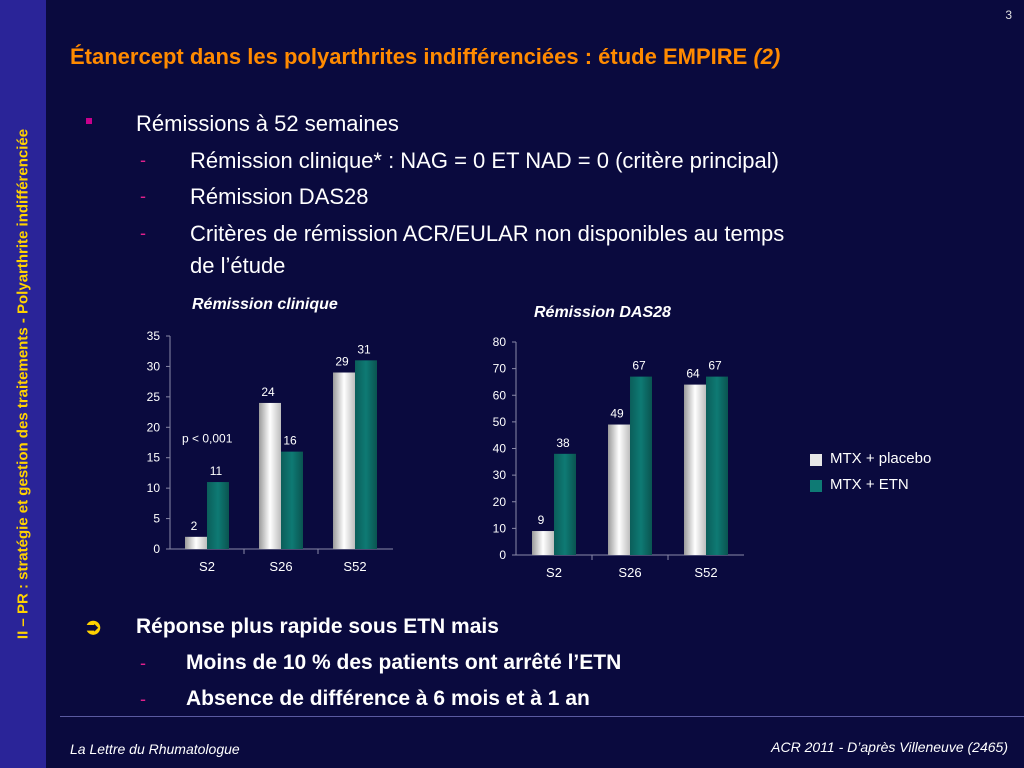  I want to click on footer-citation: ACR 2011 - D’après Villeneuve (2465), so click(889, 747).